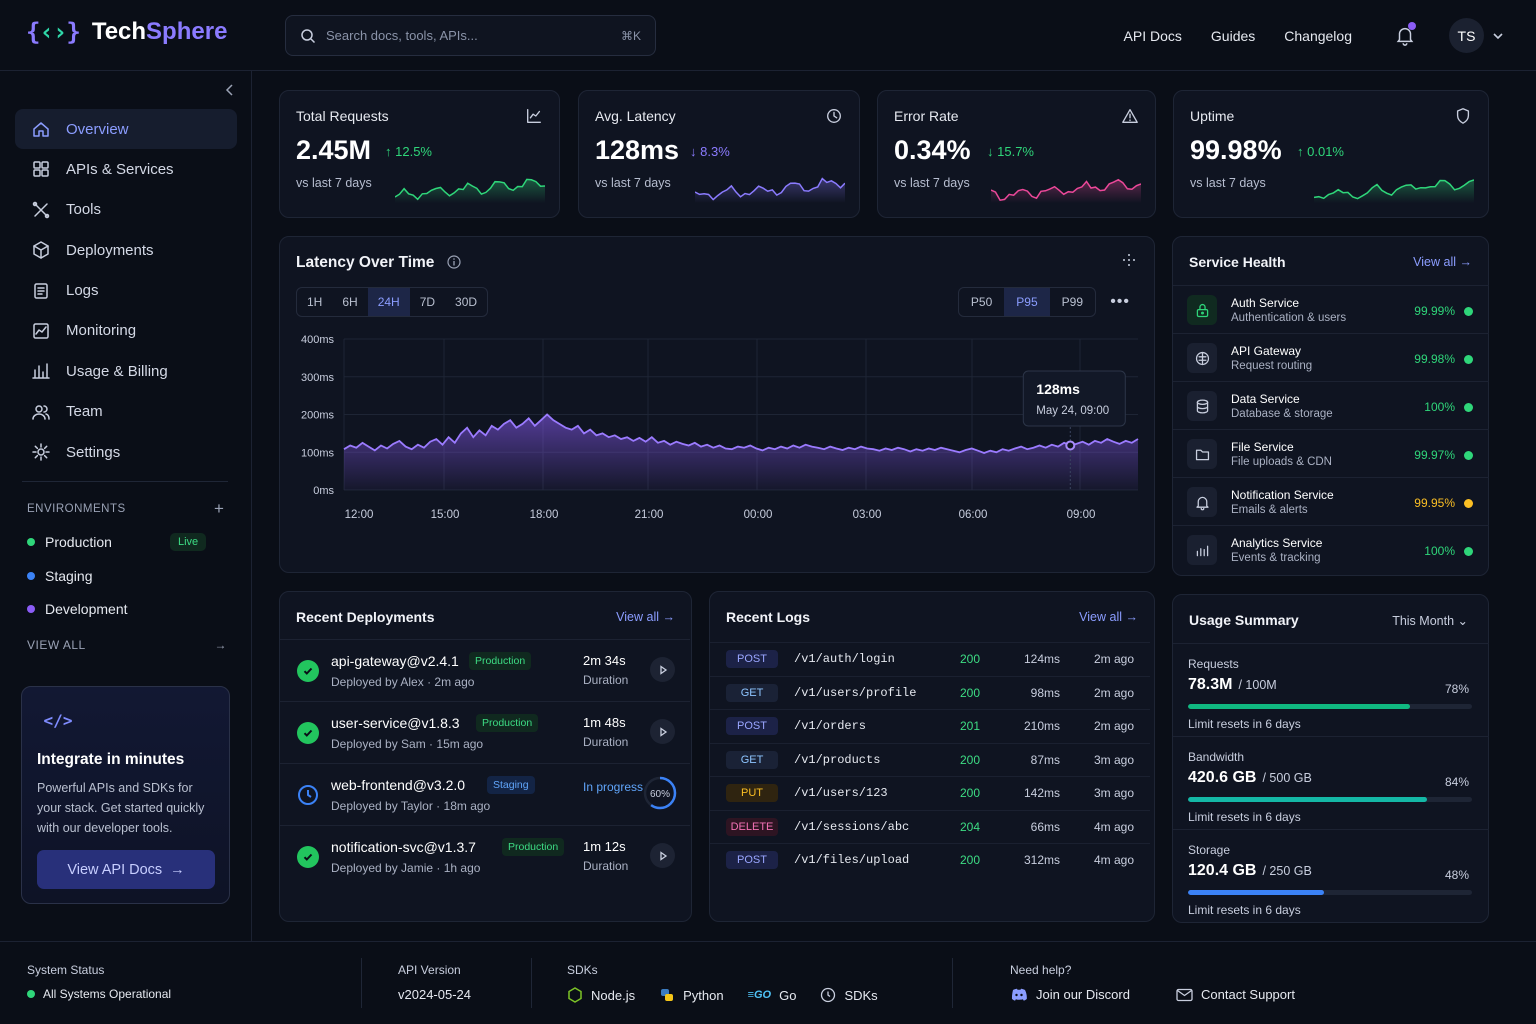  I want to click on nav-api-docs: API Docs, so click(1152, 35).